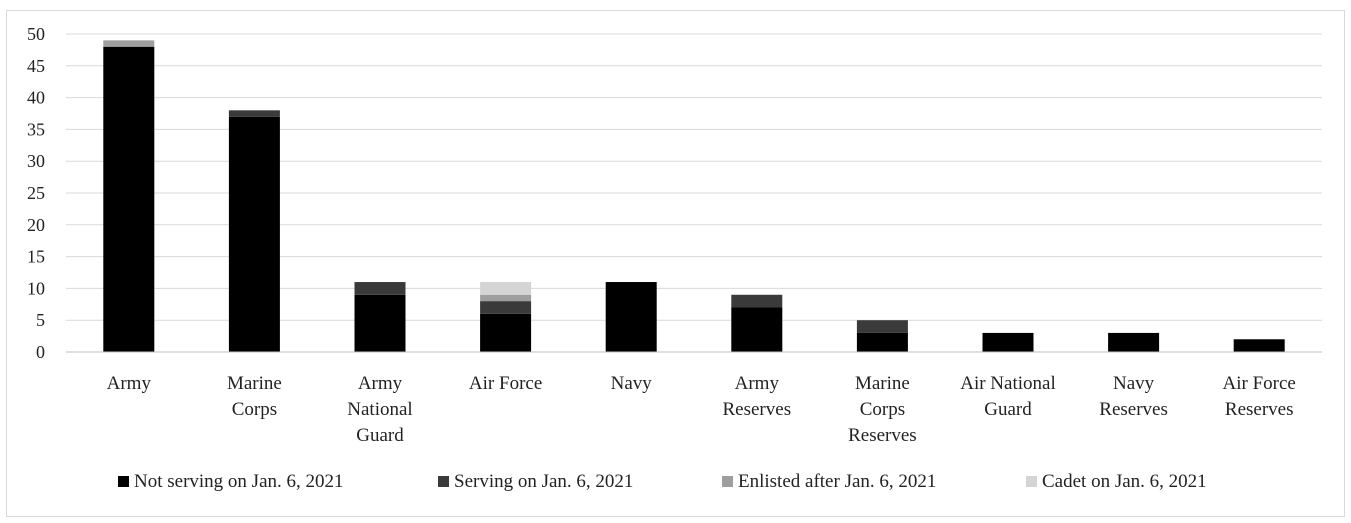  I want to click on y-axis-ticks: 0 5 10 15 20 25 30 35 40 45 50, so click(36, 193).